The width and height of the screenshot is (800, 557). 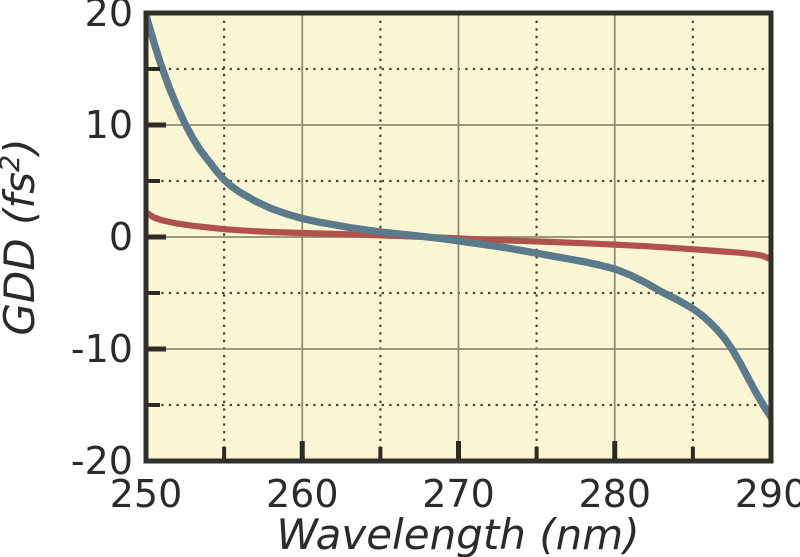 I want to click on x-tick-label: 280, so click(x=614, y=494).